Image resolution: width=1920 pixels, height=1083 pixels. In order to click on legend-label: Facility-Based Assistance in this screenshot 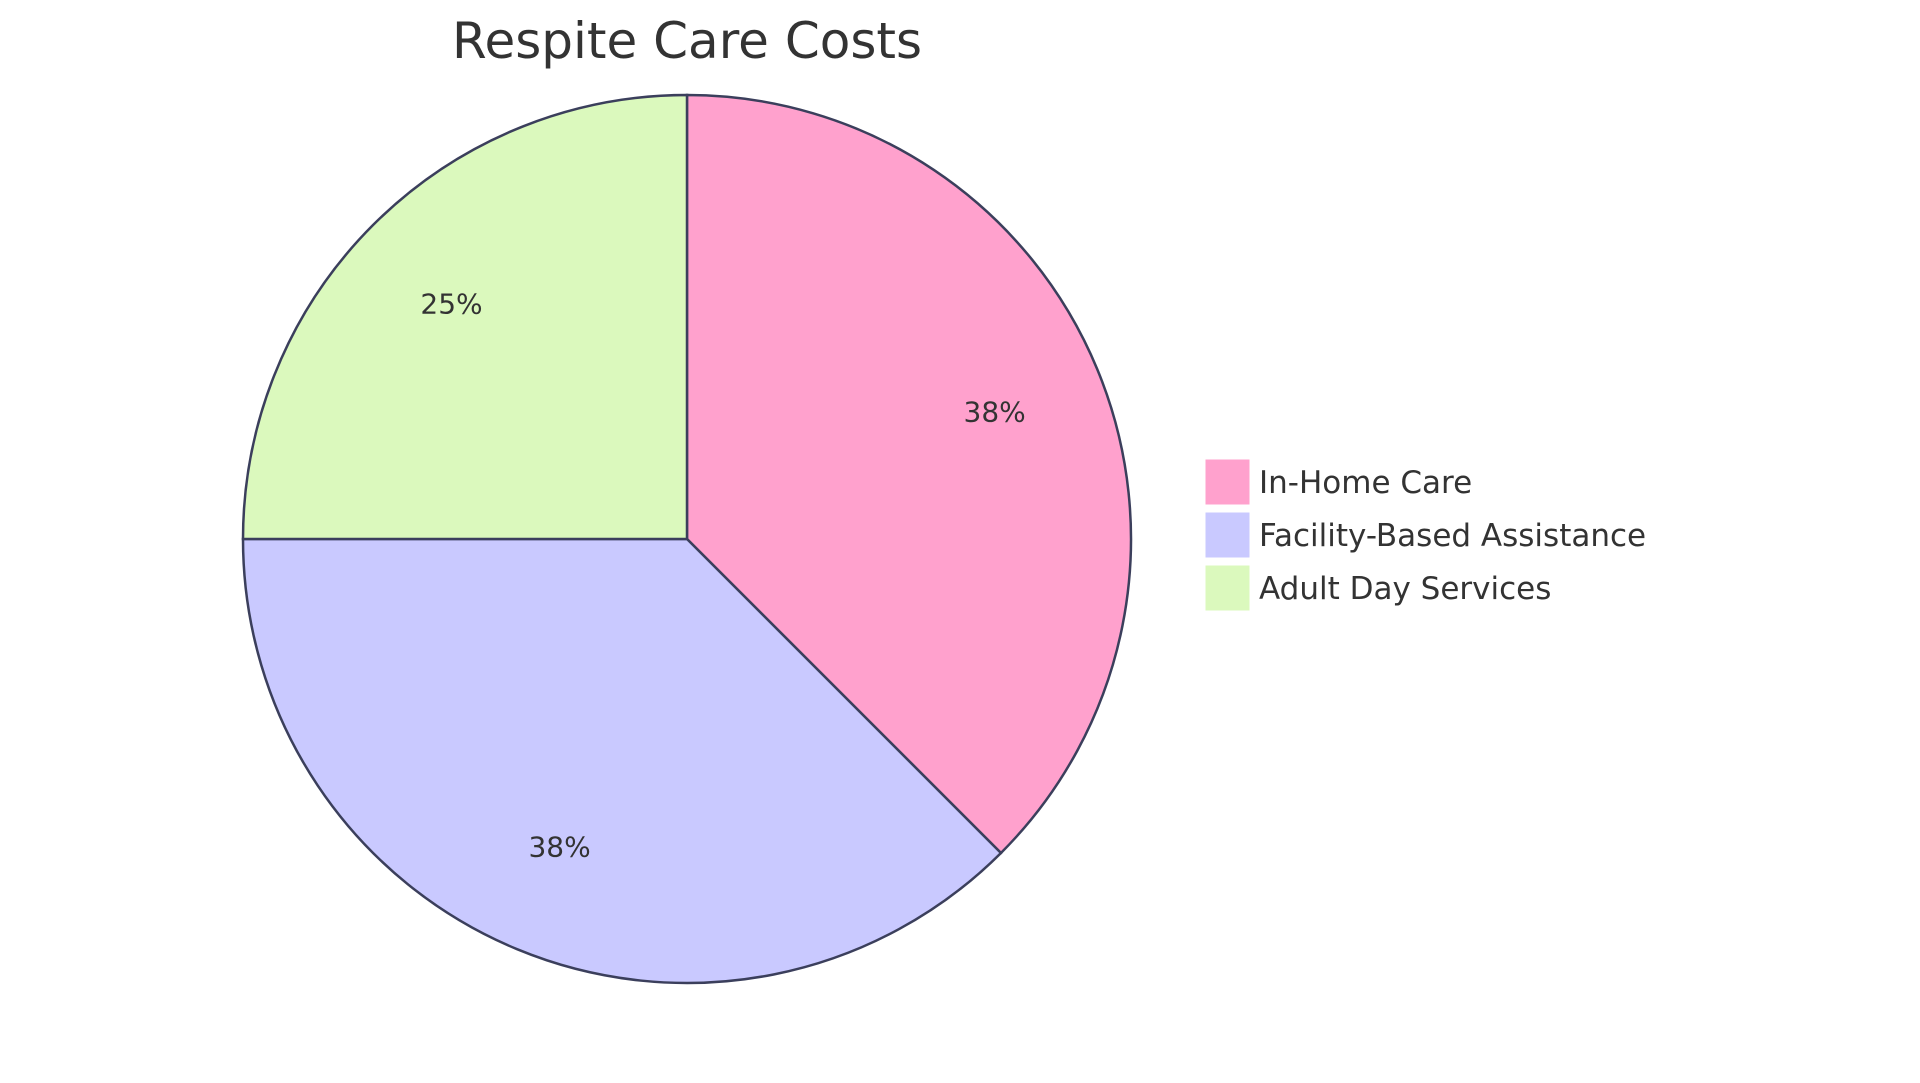, I will do `click(1452, 536)`.